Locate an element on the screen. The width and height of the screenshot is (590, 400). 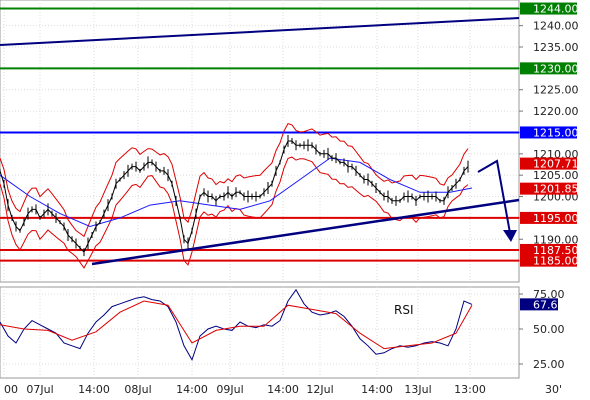
rsi-axis-ticks: 75.00 50.00 25.00 is located at coordinates (542, 329).